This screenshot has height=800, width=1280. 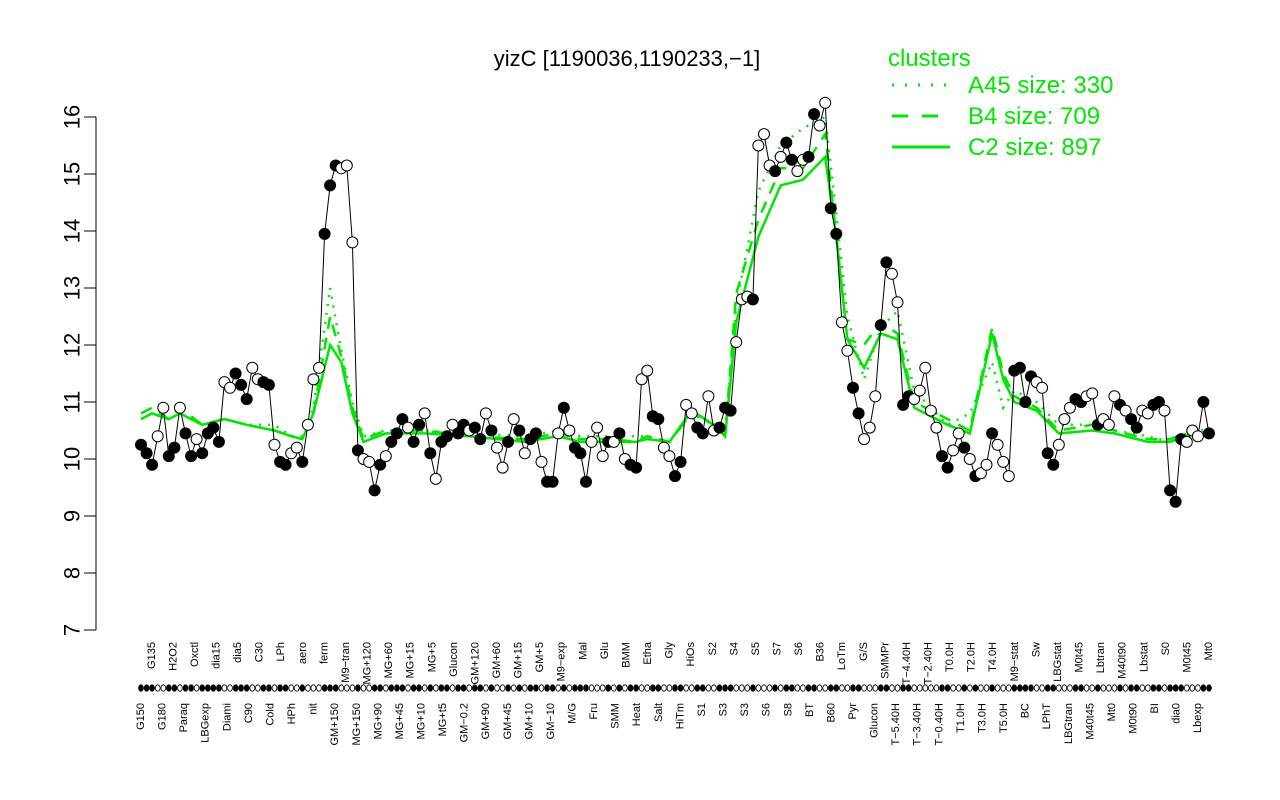 What do you see at coordinates (1134, 718) in the screenshot?
I see `x-tick-label-92: M0t90` at bounding box center [1134, 718].